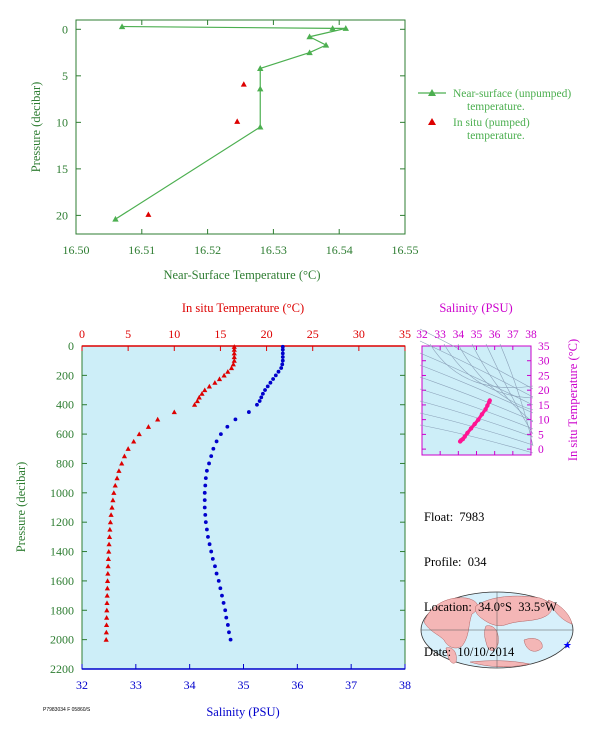  I want to click on pressure-tick-label: 1000, so click(62, 493).